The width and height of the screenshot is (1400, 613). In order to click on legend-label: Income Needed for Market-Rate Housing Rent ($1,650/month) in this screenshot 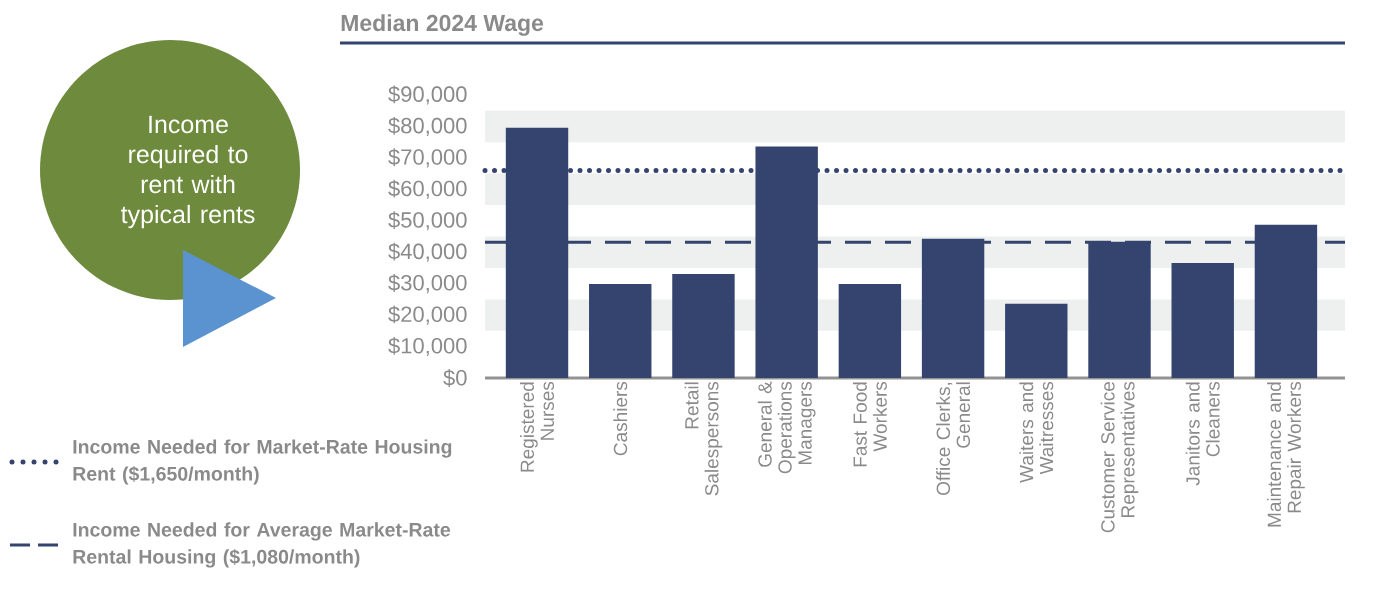, I will do `click(262, 462)`.